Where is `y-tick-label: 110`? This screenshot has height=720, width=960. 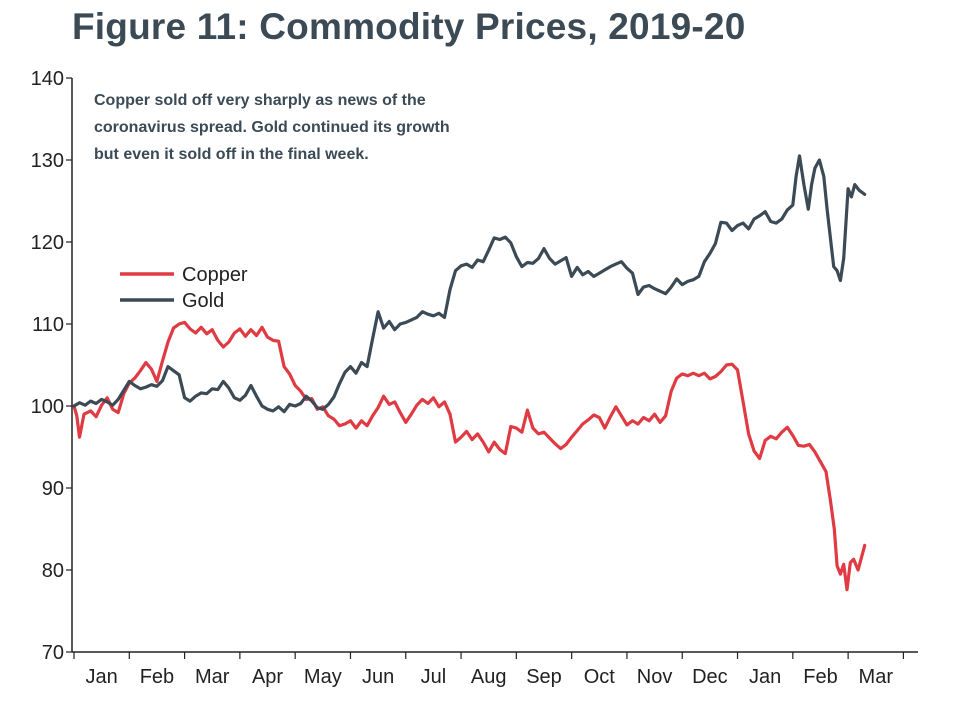 y-tick-label: 110 is located at coordinates (48, 325).